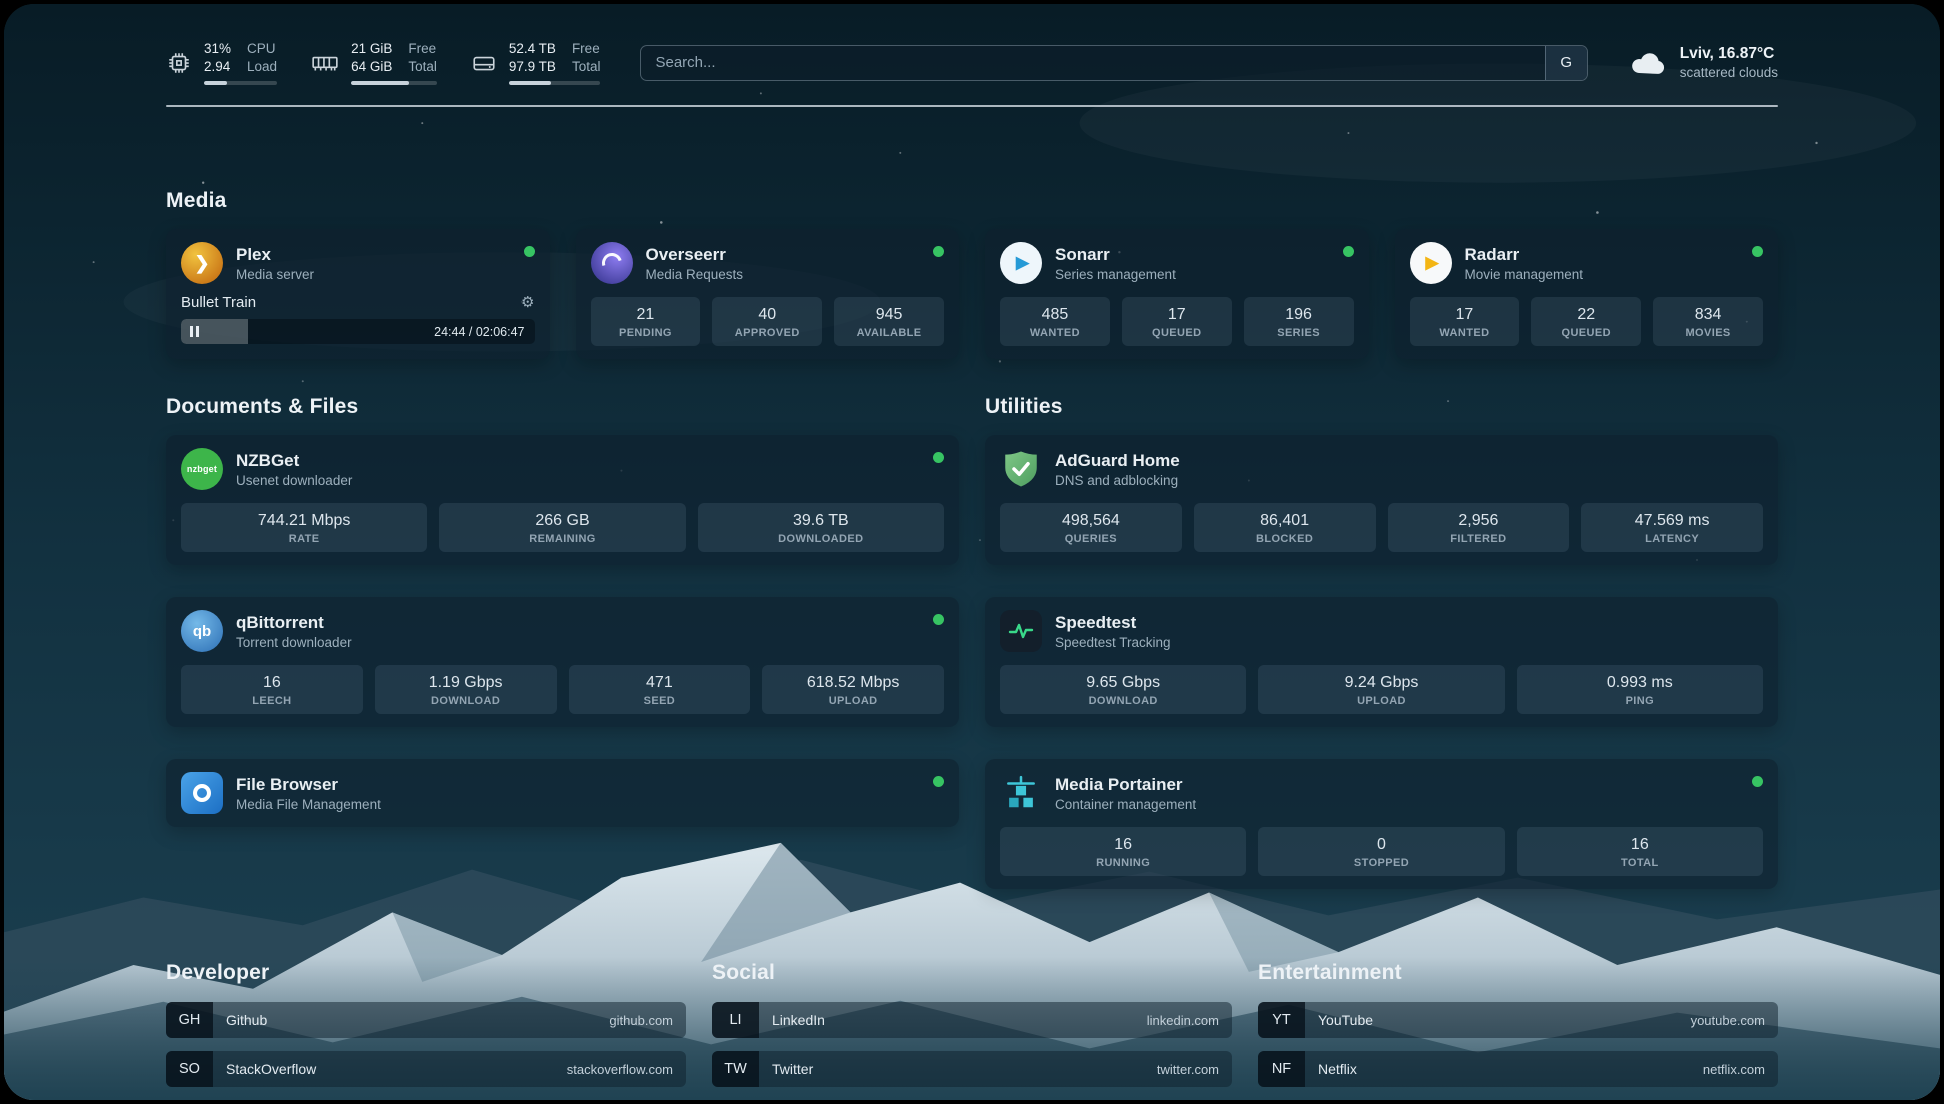 The width and height of the screenshot is (1944, 1104). I want to click on bookmark-abbr: YT, so click(1281, 1020).